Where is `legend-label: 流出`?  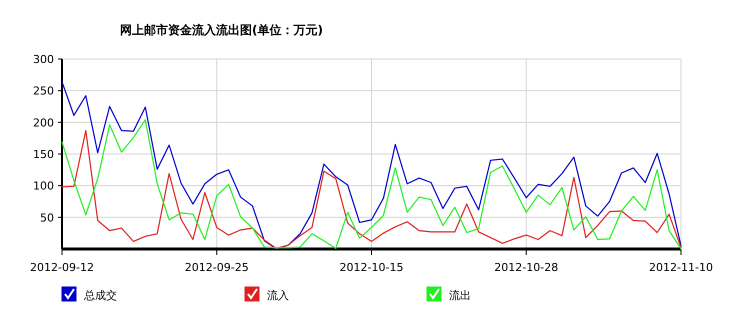
legend-label: 流出 is located at coordinates (460, 295).